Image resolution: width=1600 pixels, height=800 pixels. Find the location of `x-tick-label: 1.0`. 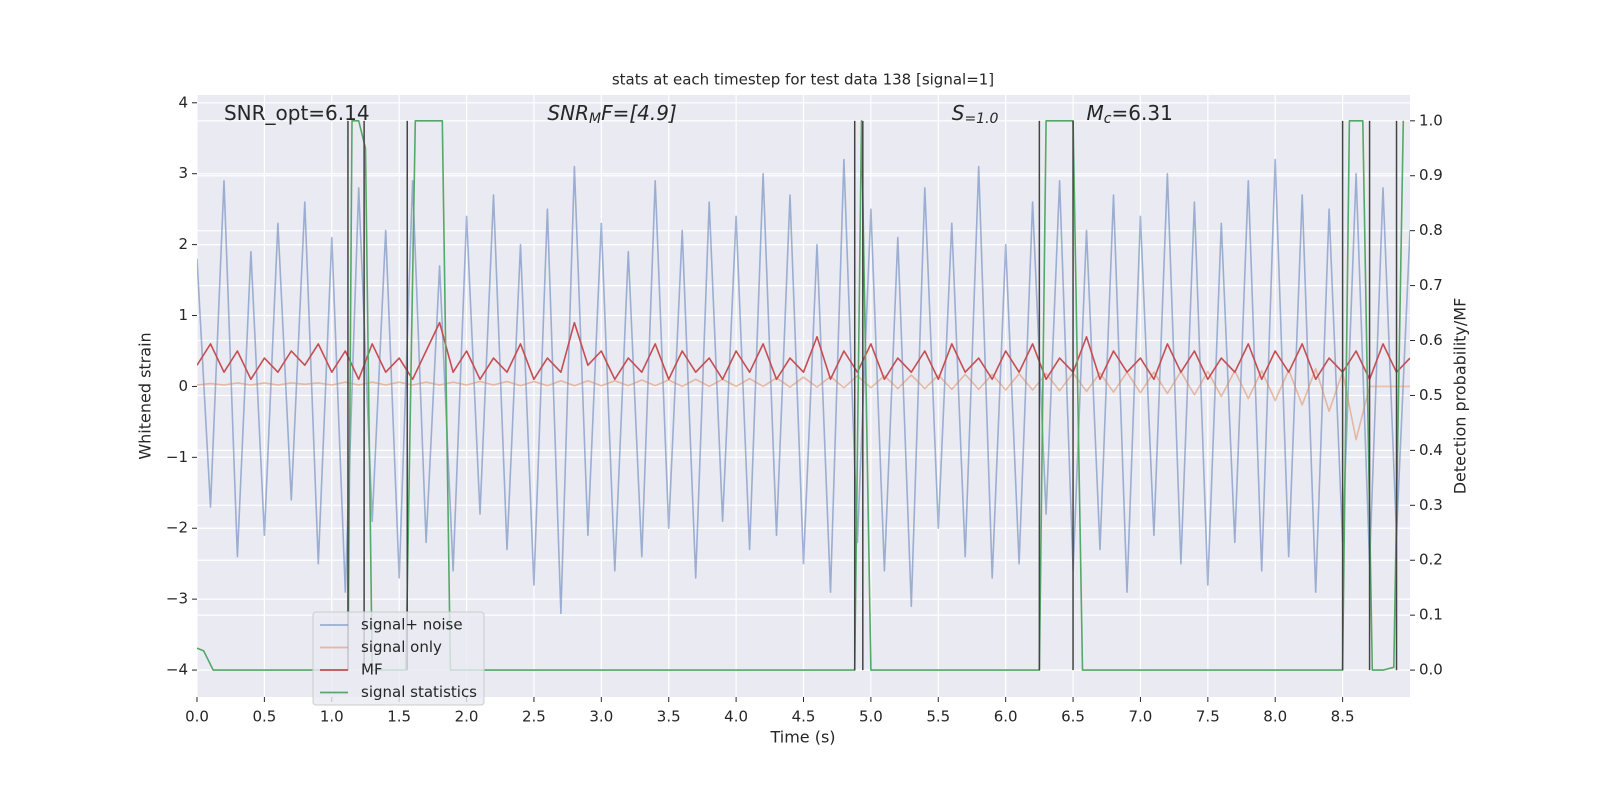

x-tick-label: 1.0 is located at coordinates (332, 717).